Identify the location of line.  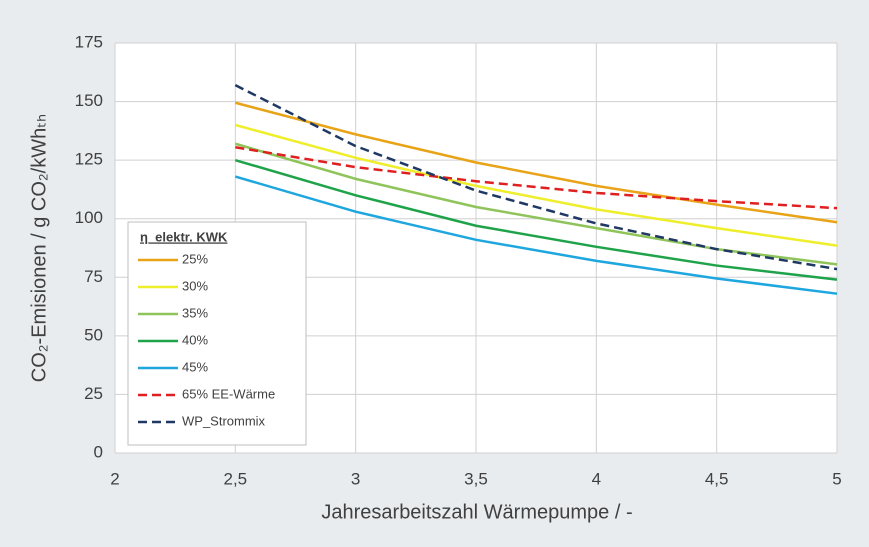
(536, 178).